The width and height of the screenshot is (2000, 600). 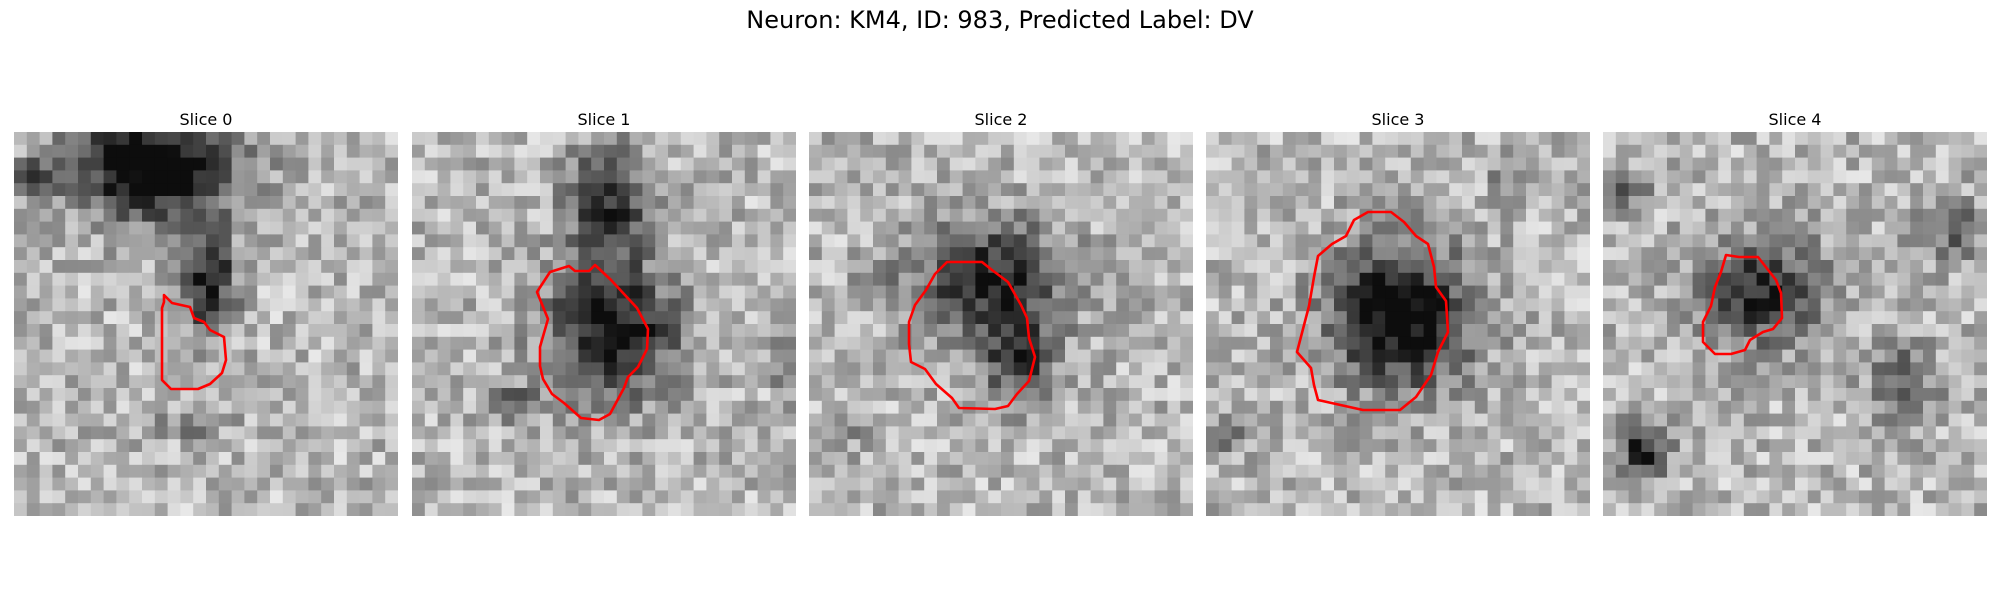 I want to click on slice-panel-0: Slice 0, so click(x=206, y=312).